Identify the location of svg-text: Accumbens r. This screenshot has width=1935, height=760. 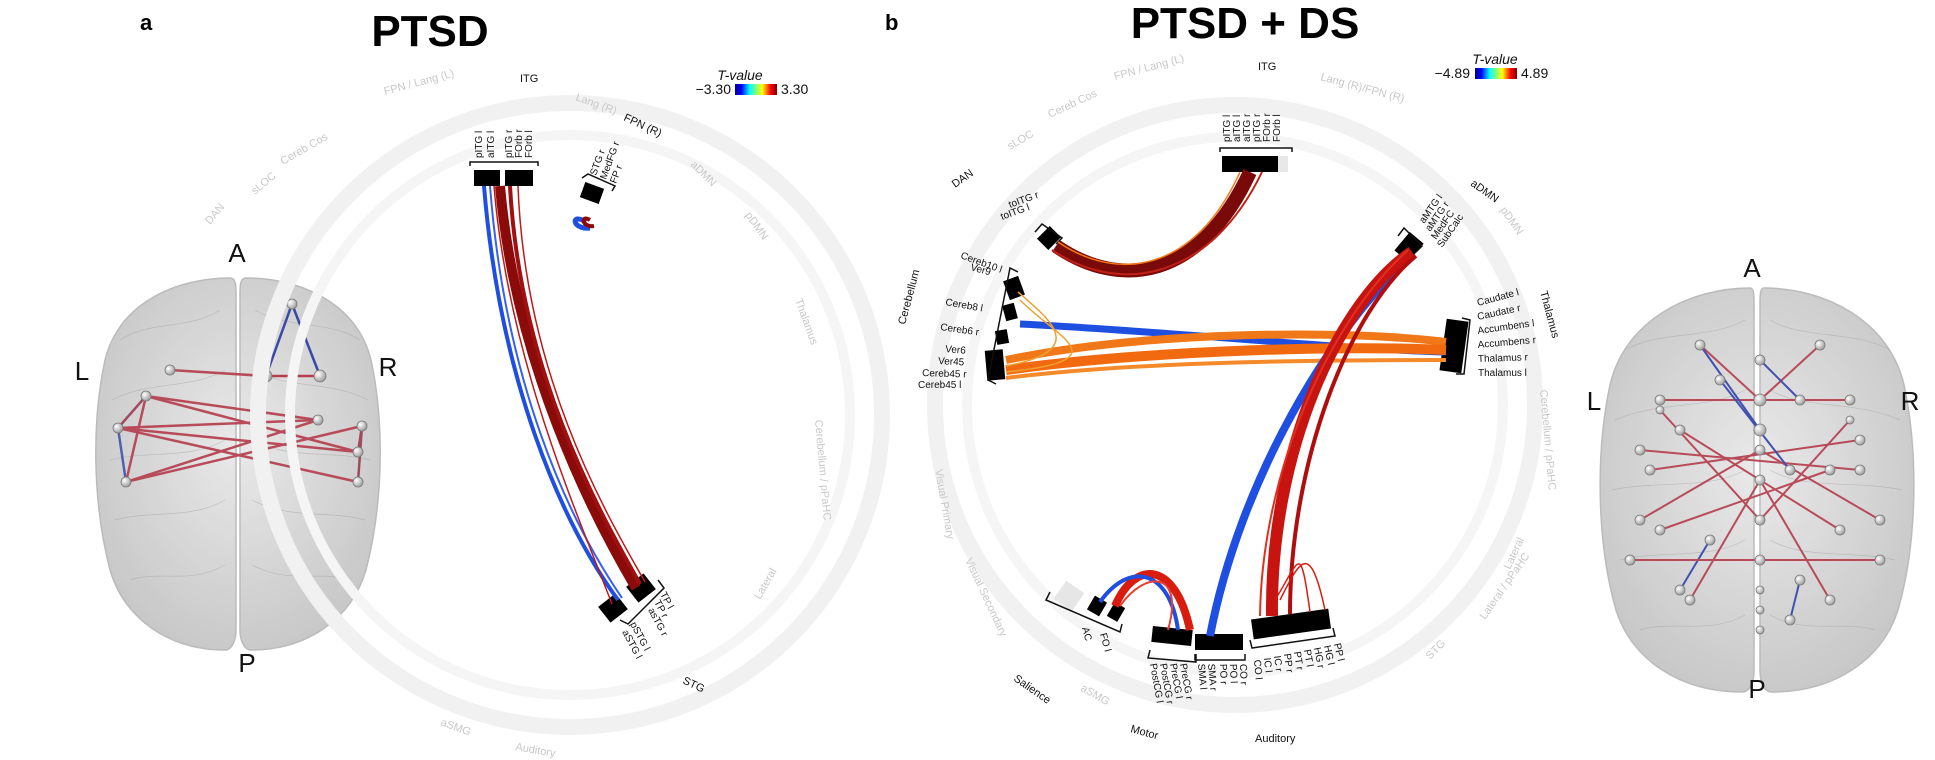
(1507, 343).